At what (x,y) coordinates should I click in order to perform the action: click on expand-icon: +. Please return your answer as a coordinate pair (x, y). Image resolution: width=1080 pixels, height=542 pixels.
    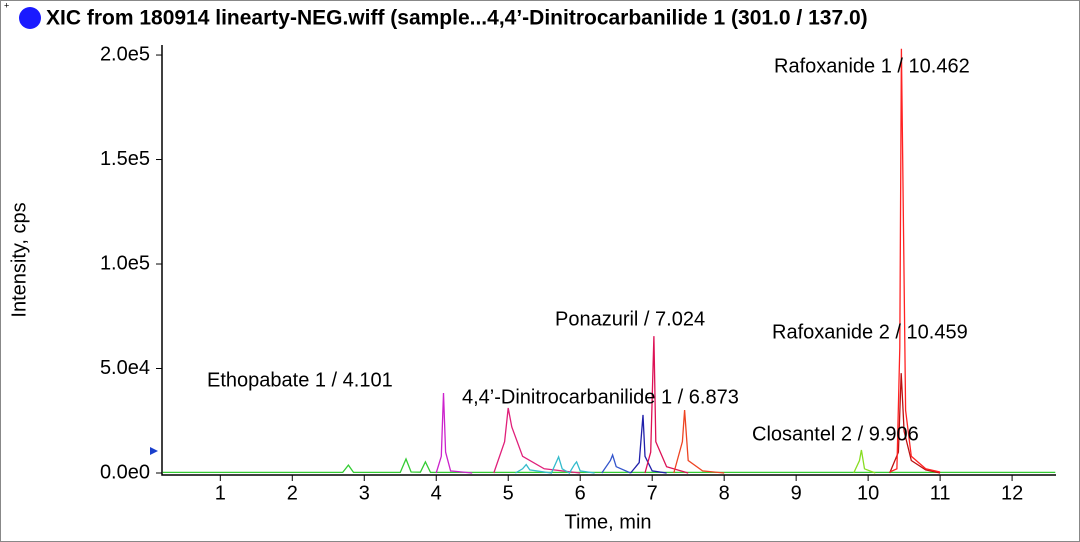
    Looking at the image, I should click on (6, 5).